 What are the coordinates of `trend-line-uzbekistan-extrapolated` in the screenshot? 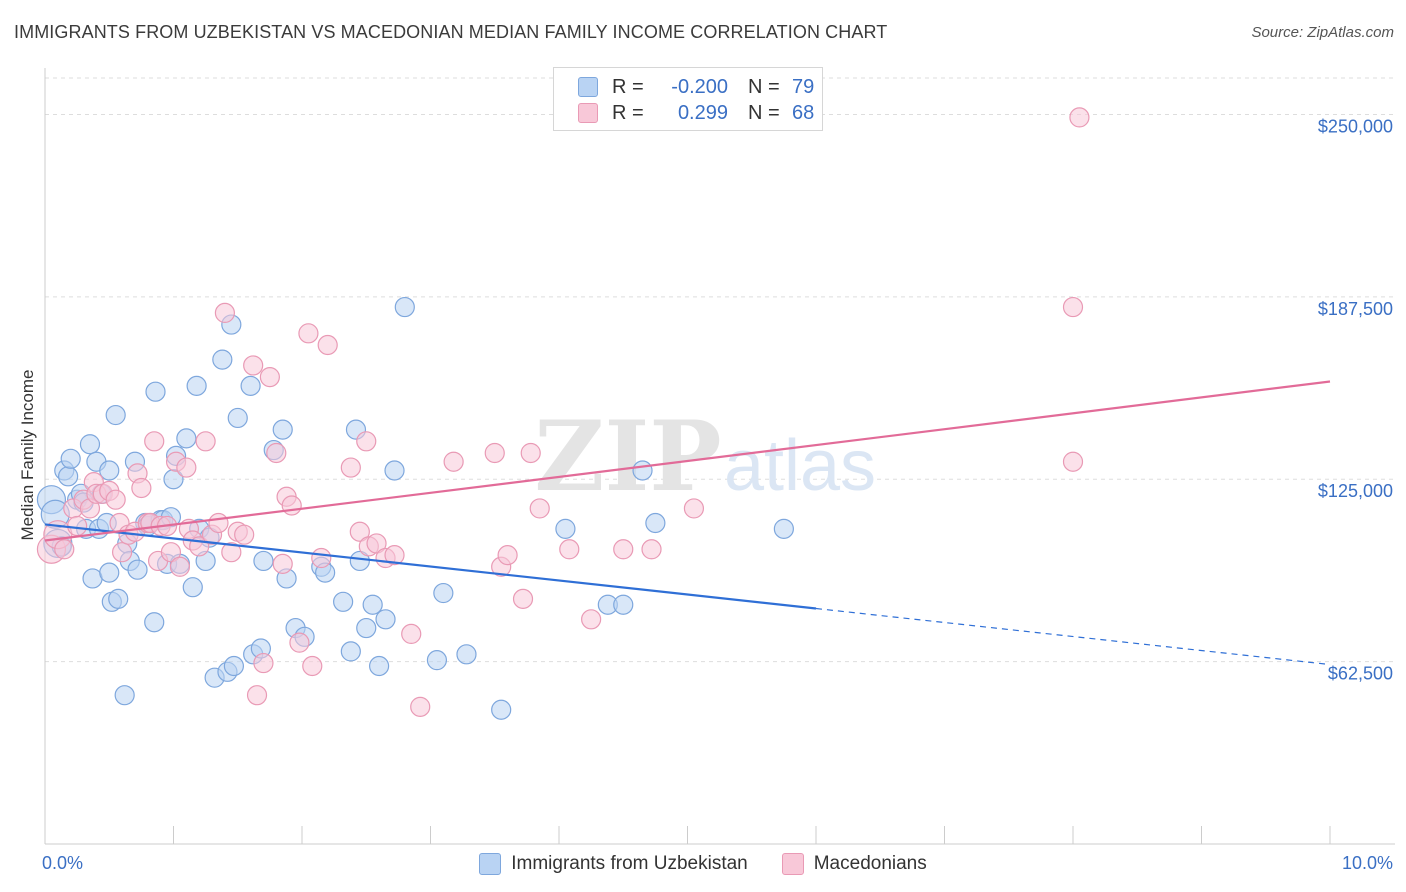 It's located at (1073, 636).